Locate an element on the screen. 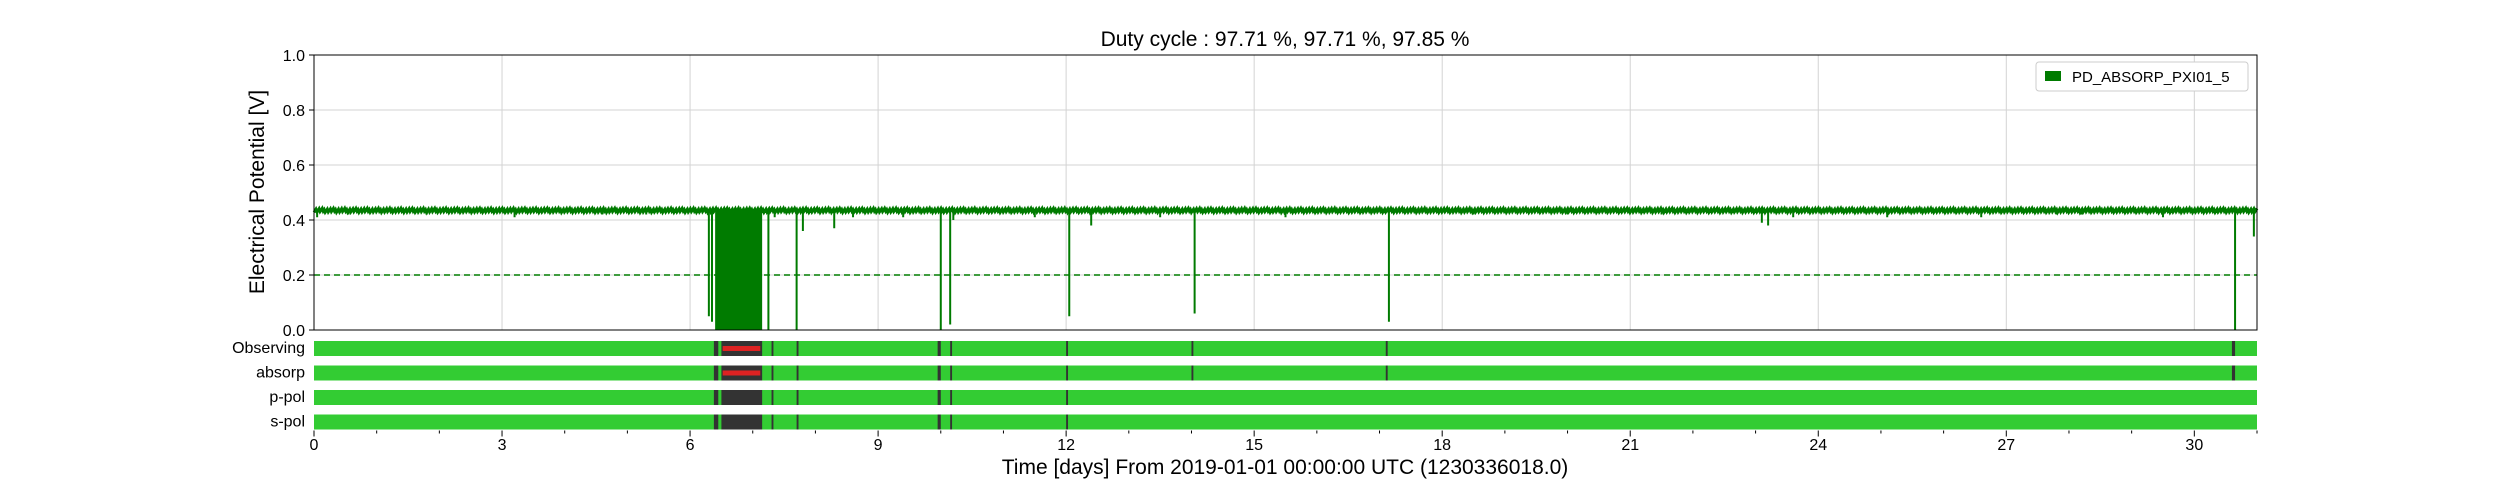 The height and width of the screenshot is (500, 2500). y-tick-label: 1.0 is located at coordinates (294, 56).